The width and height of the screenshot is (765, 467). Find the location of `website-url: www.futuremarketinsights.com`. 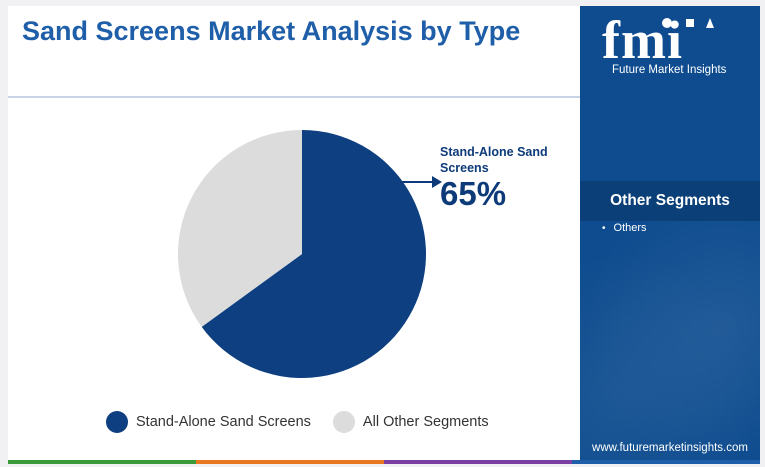

website-url: www.futuremarketinsights.com is located at coordinates (670, 448).